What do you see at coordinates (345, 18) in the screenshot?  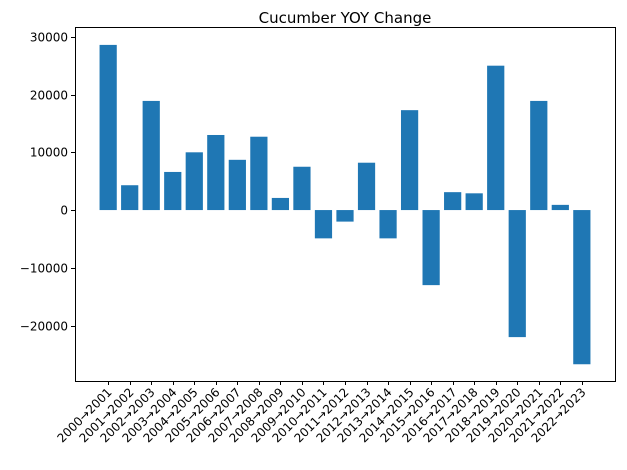 I see `chart-title: Cucumber YOY Change` at bounding box center [345, 18].